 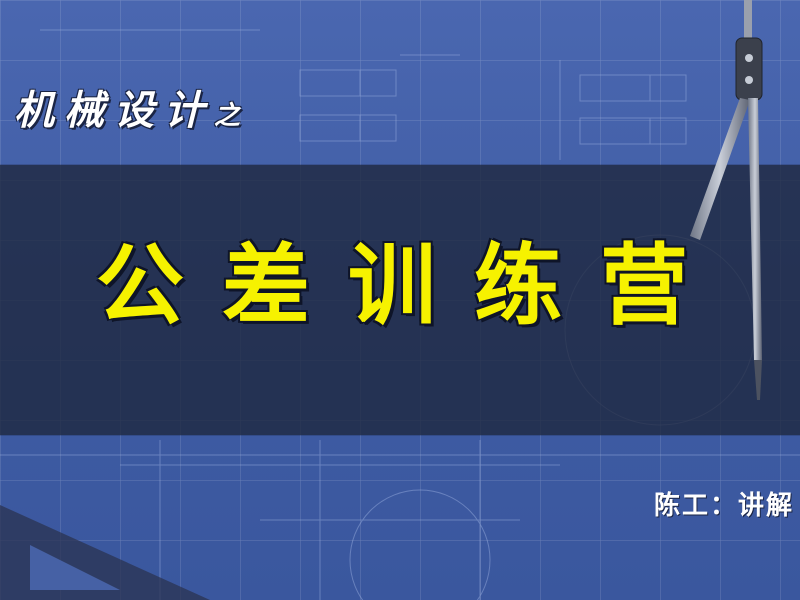 What do you see at coordinates (114, 111) in the screenshot?
I see `series-title-main: 机械设计` at bounding box center [114, 111].